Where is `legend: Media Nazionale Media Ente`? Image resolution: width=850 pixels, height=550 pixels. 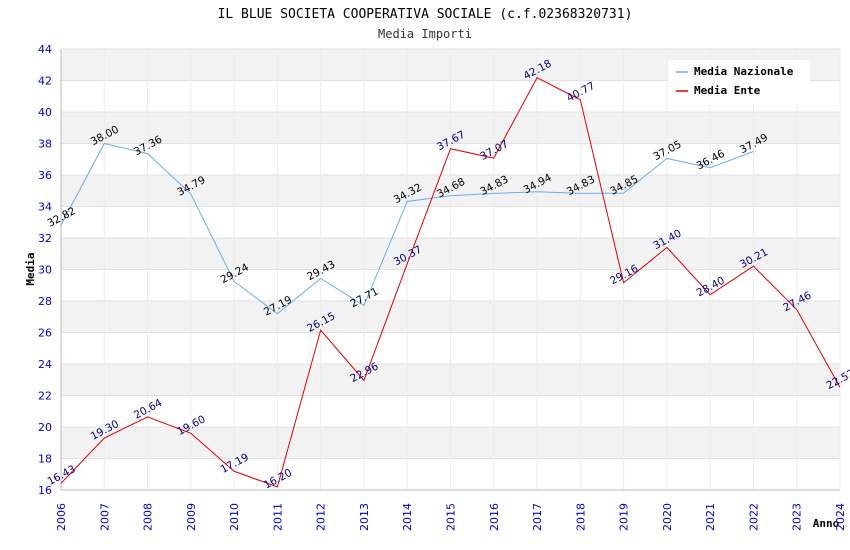 legend: Media Nazionale Media Ente is located at coordinates (739, 82).